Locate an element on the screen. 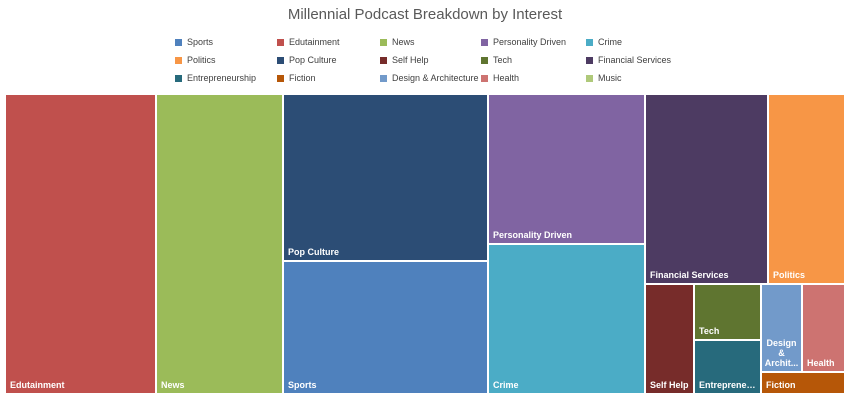  legend-swatch-health is located at coordinates (484, 78).